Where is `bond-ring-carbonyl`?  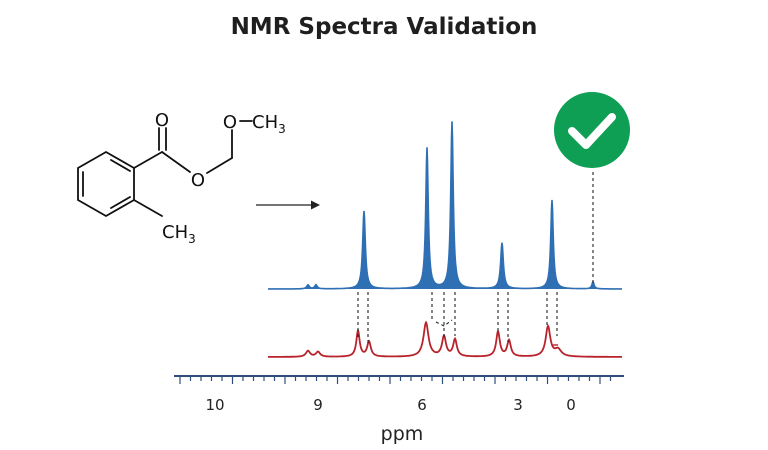
bond-ring-carbonyl is located at coordinates (148, 160).